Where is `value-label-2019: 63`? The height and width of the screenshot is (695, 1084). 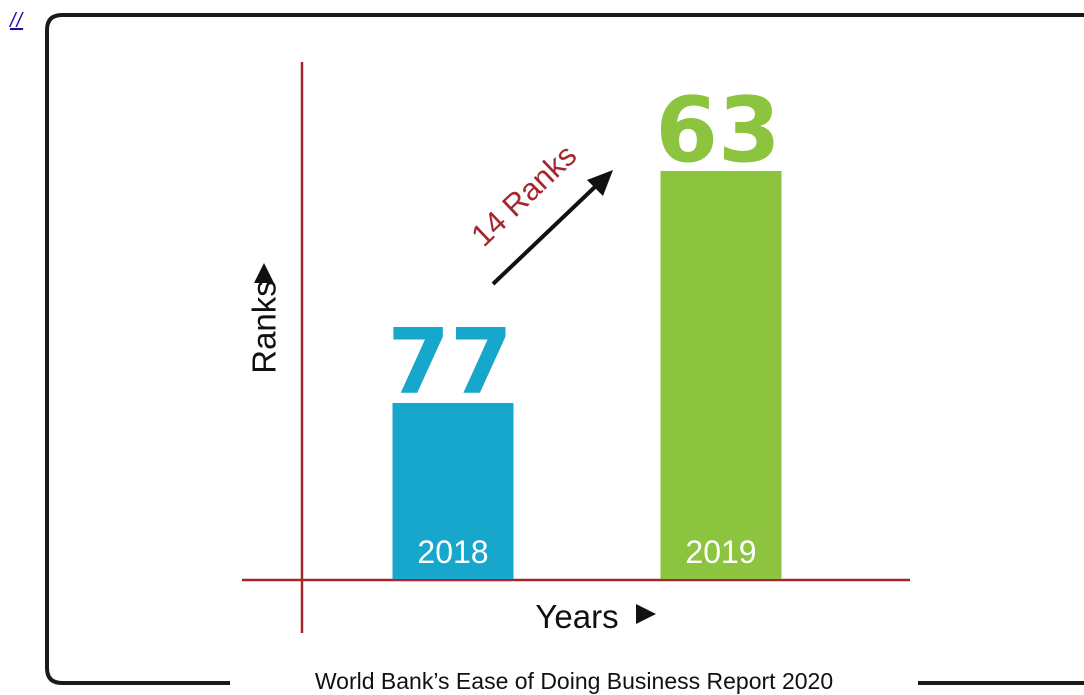 value-label-2019: 63 is located at coordinates (717, 130).